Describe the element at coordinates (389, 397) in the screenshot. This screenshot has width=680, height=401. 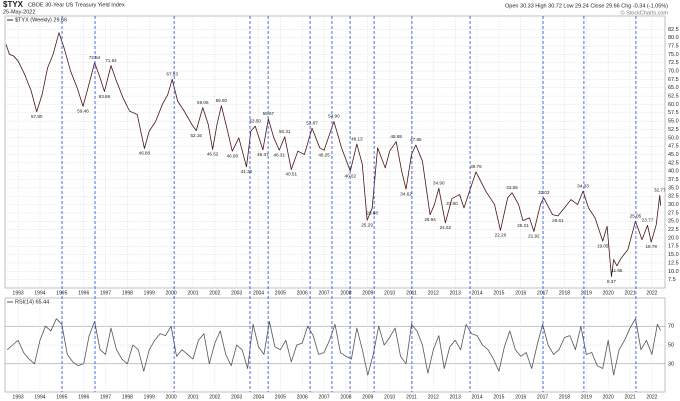
I see `x-tick-label: 2010` at that location.